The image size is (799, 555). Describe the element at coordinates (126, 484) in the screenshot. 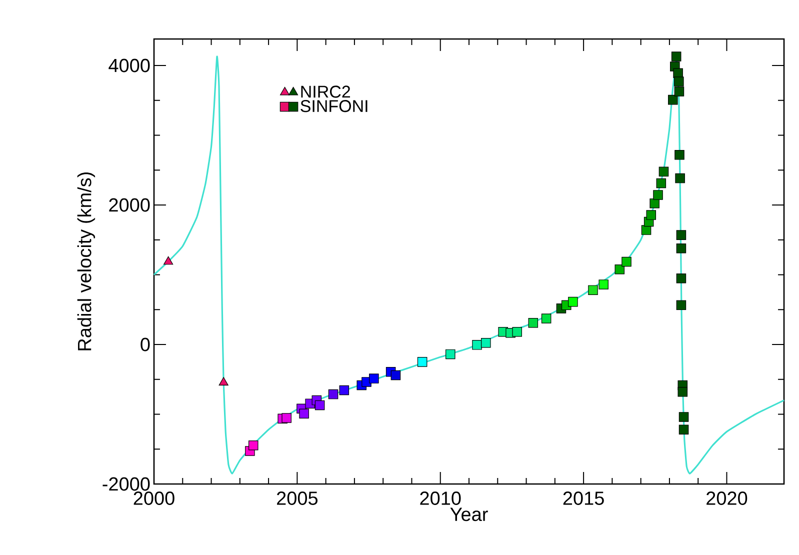

I see `y-tick-label: -2000` at that location.